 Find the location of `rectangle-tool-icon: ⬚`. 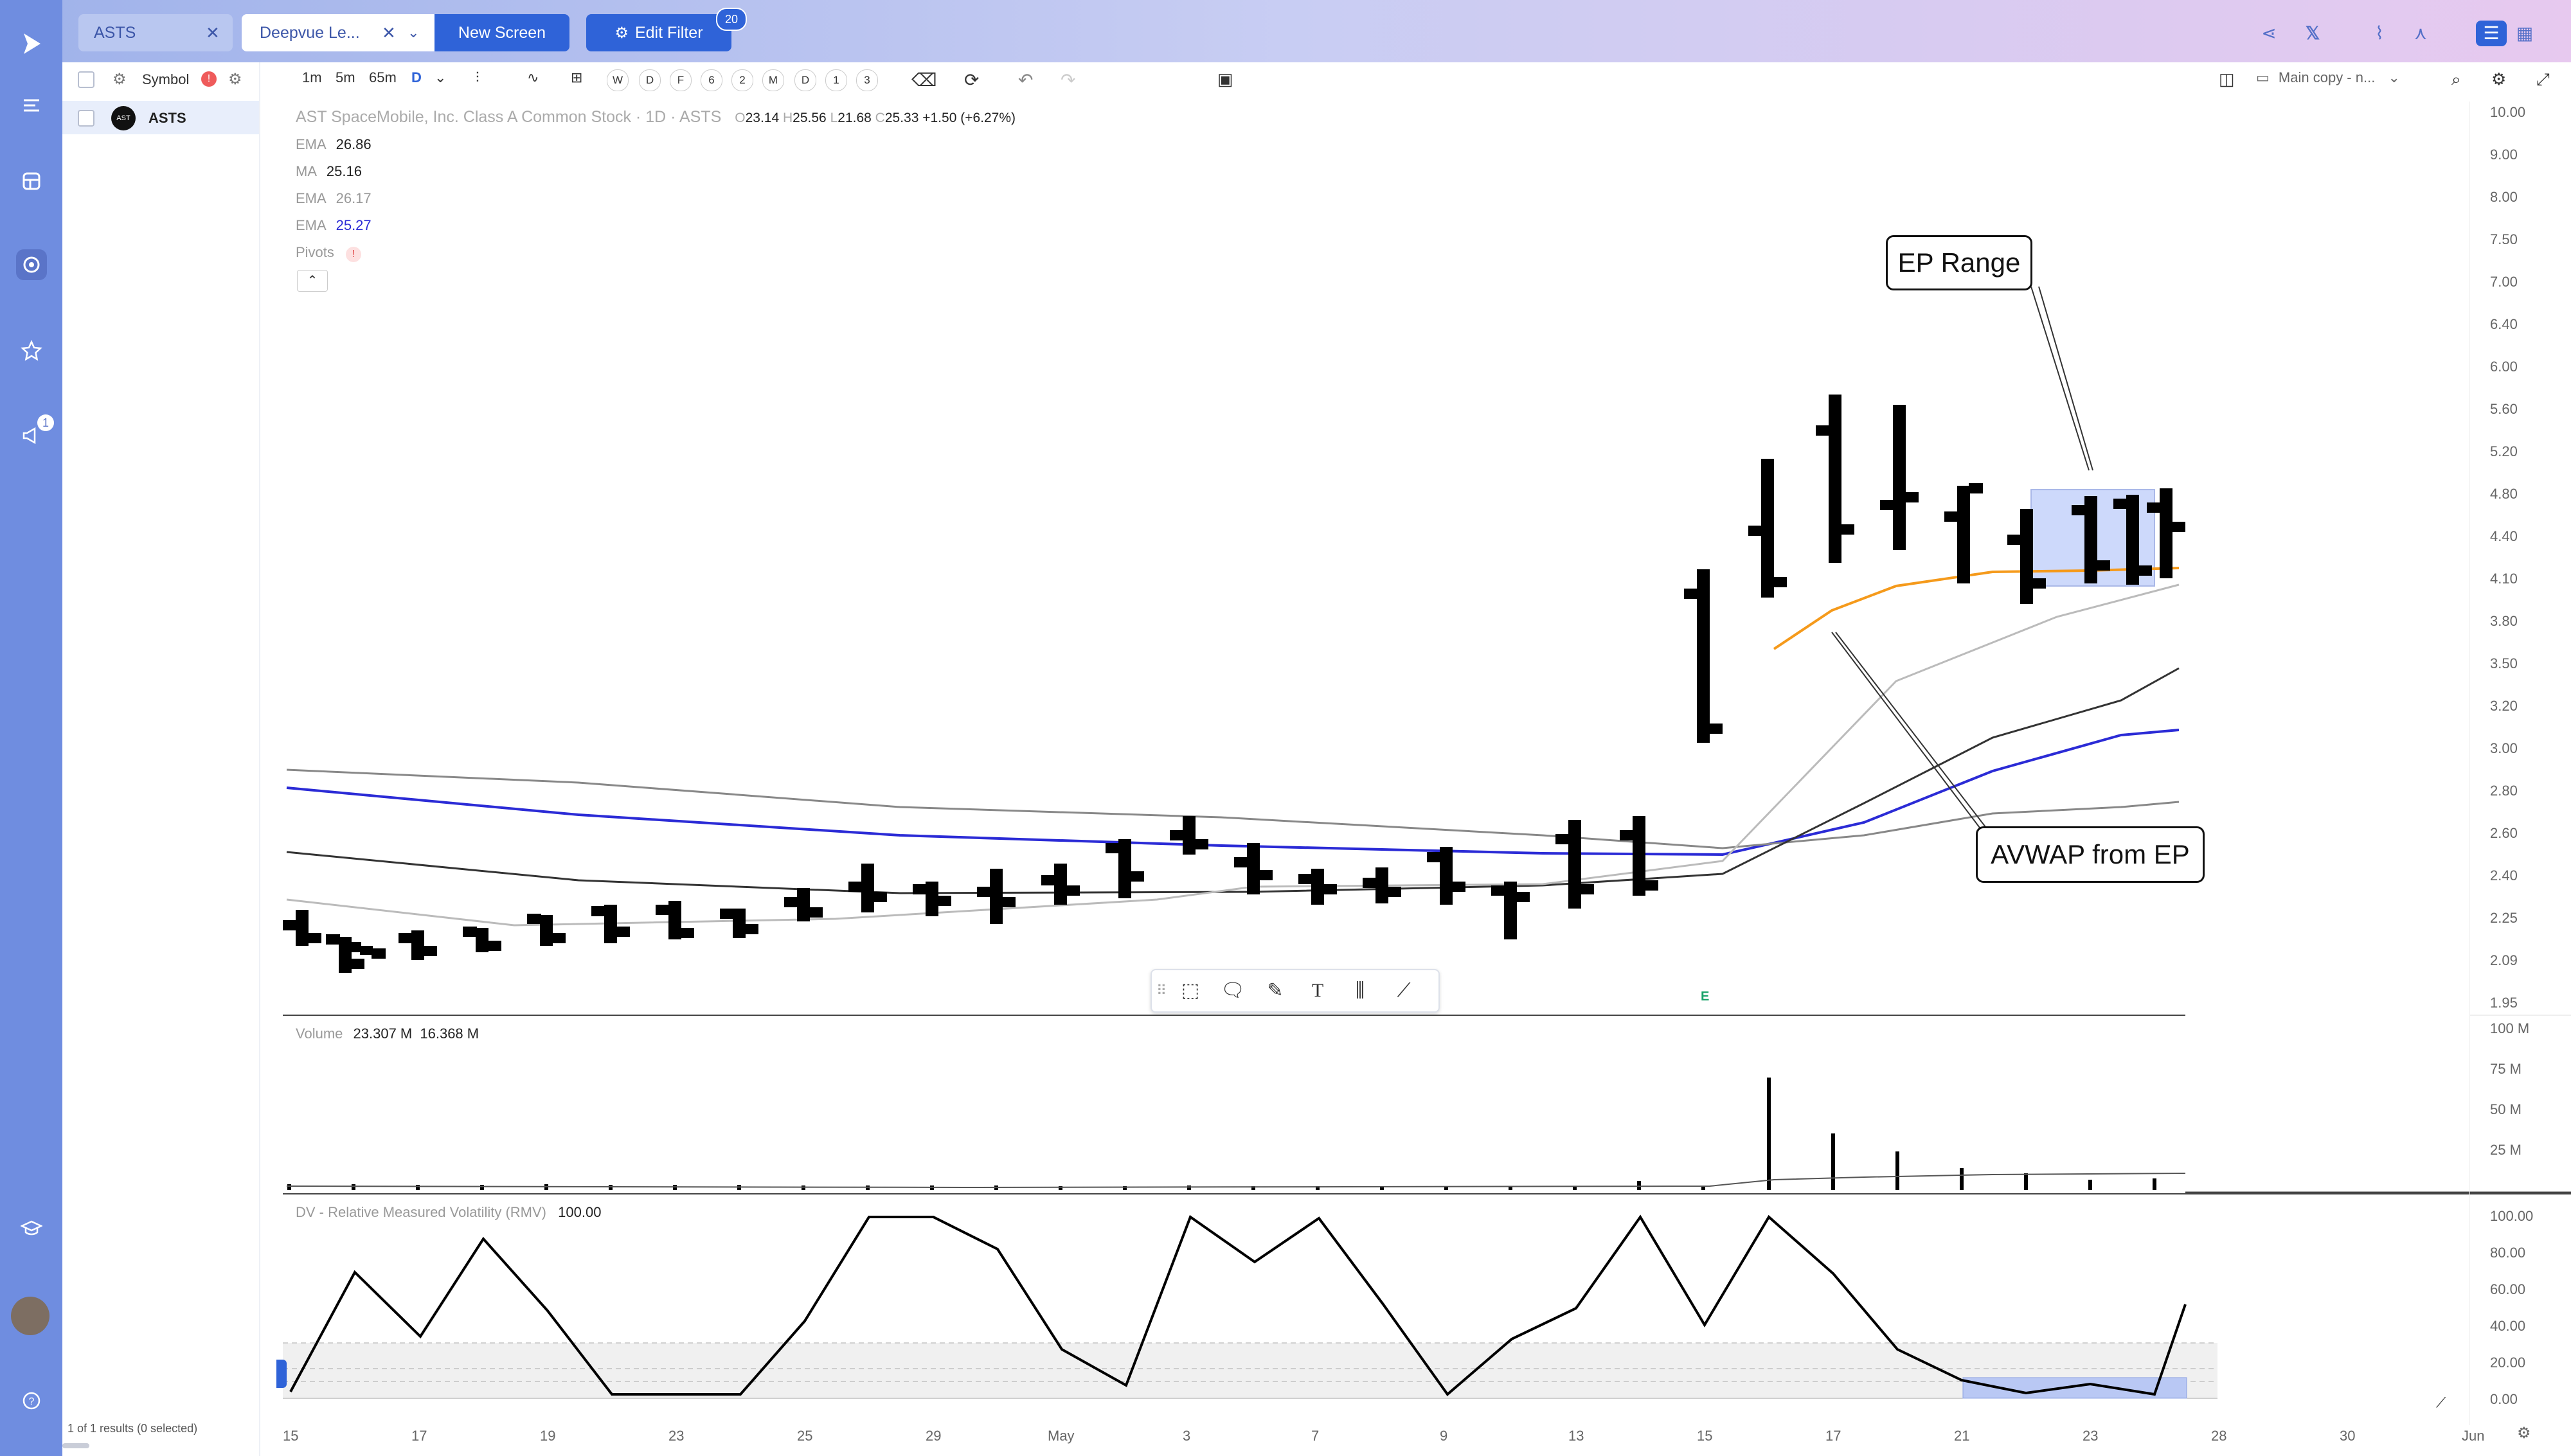

rectangle-tool-icon: ⬚ is located at coordinates (1190, 990).